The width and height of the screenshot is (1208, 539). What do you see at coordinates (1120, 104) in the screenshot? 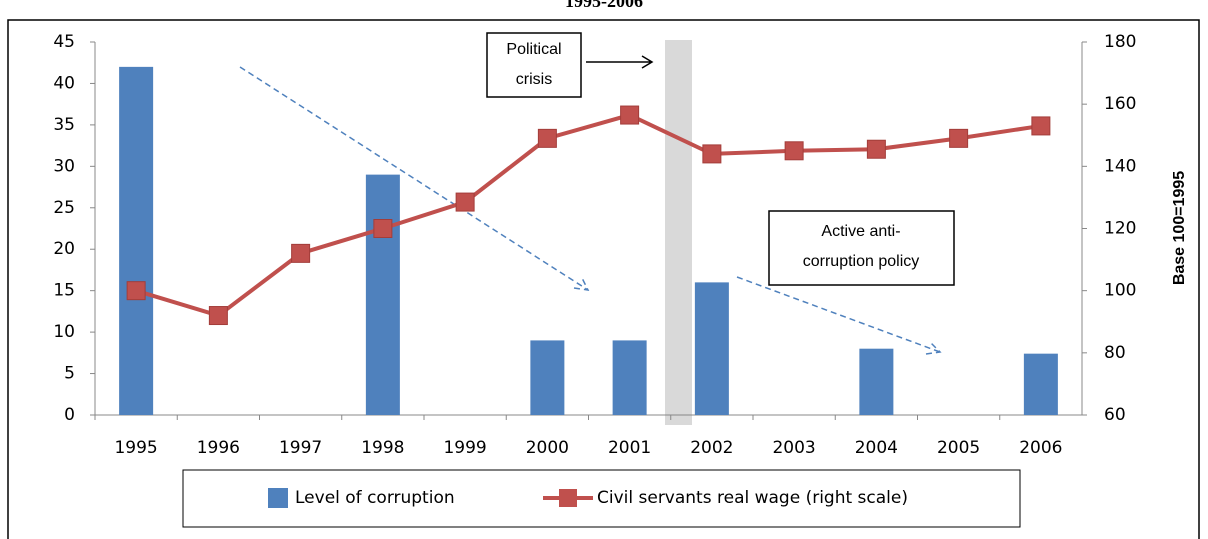
I see `y2-tick-label: 160` at bounding box center [1120, 104].